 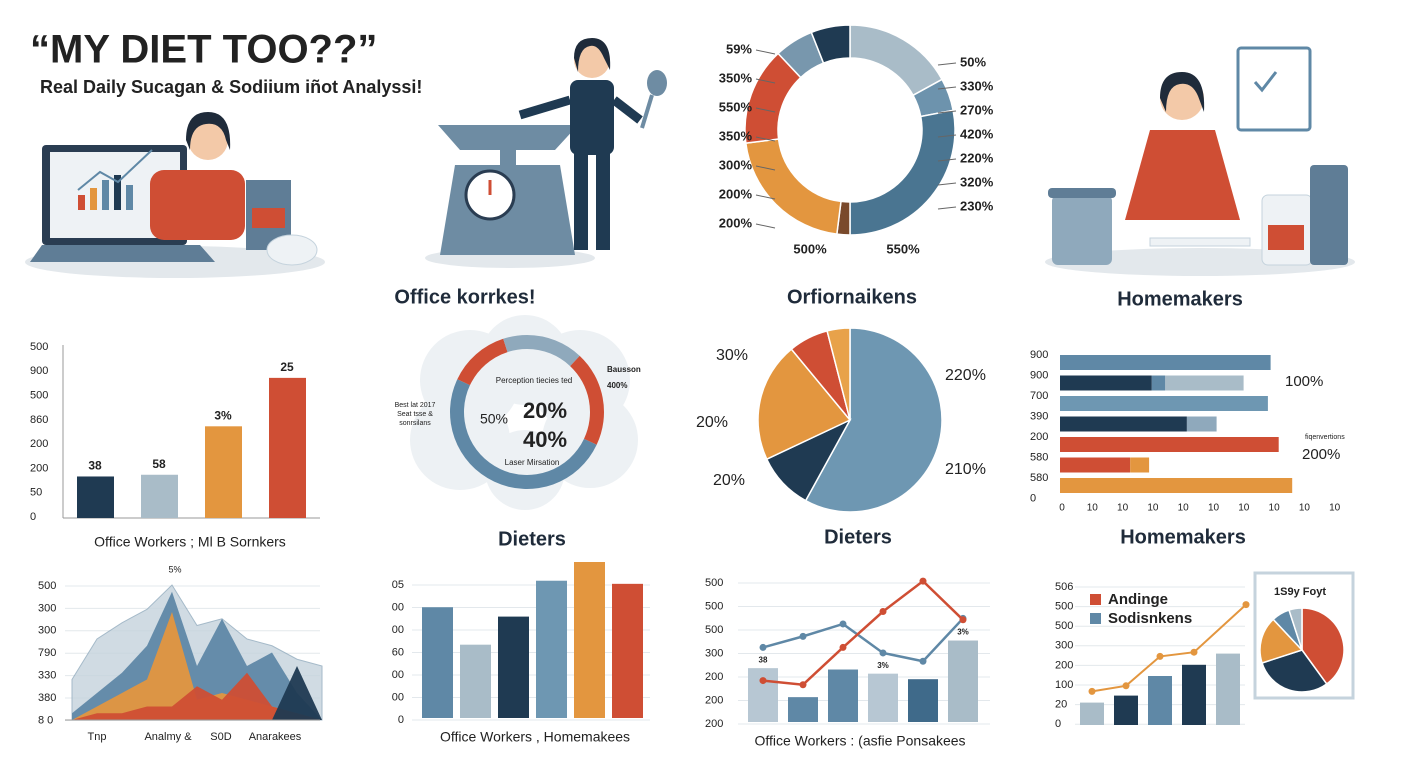 I want to click on ring-note: 400%, so click(x=617, y=385).